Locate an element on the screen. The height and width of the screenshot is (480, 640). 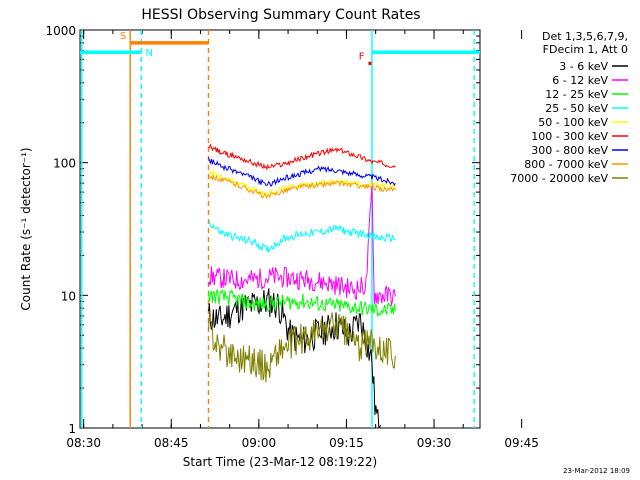
legend-header-line-1: Det 1,3,5,6,7,9, is located at coordinates (585, 36).